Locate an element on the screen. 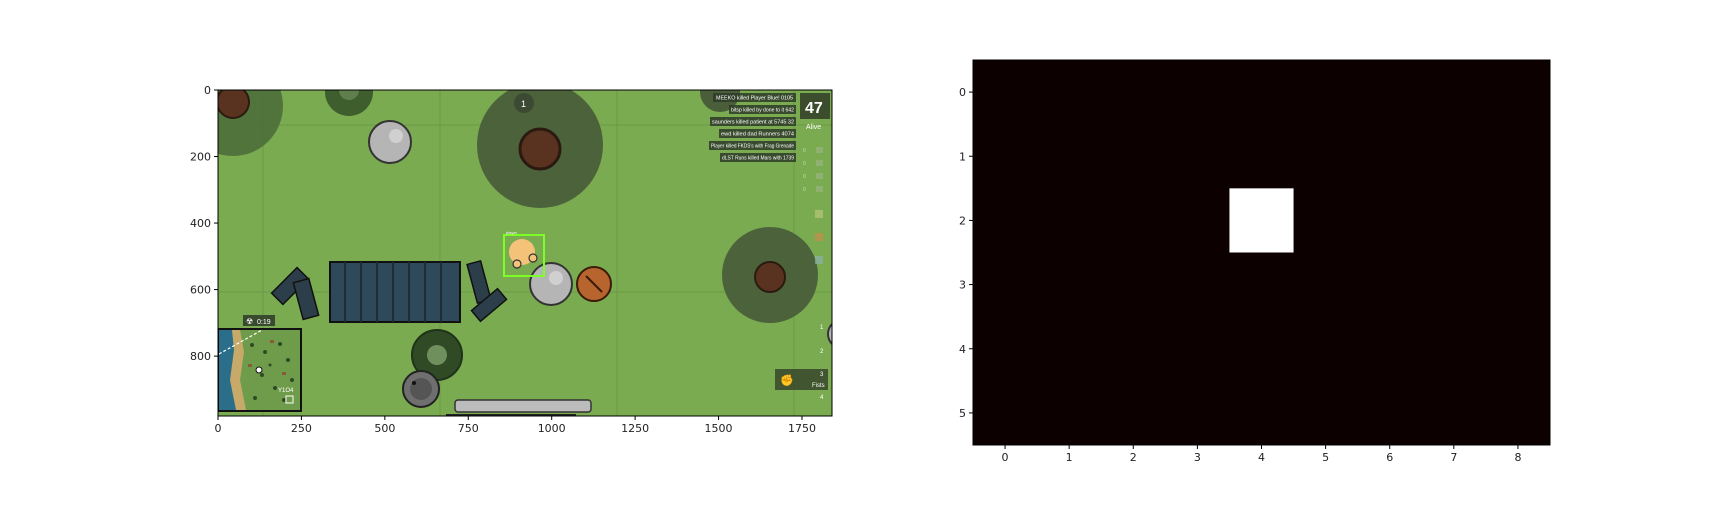 This screenshot has height=508, width=1728. zone-timer: ☢ 0:19 is located at coordinates (259, 320).